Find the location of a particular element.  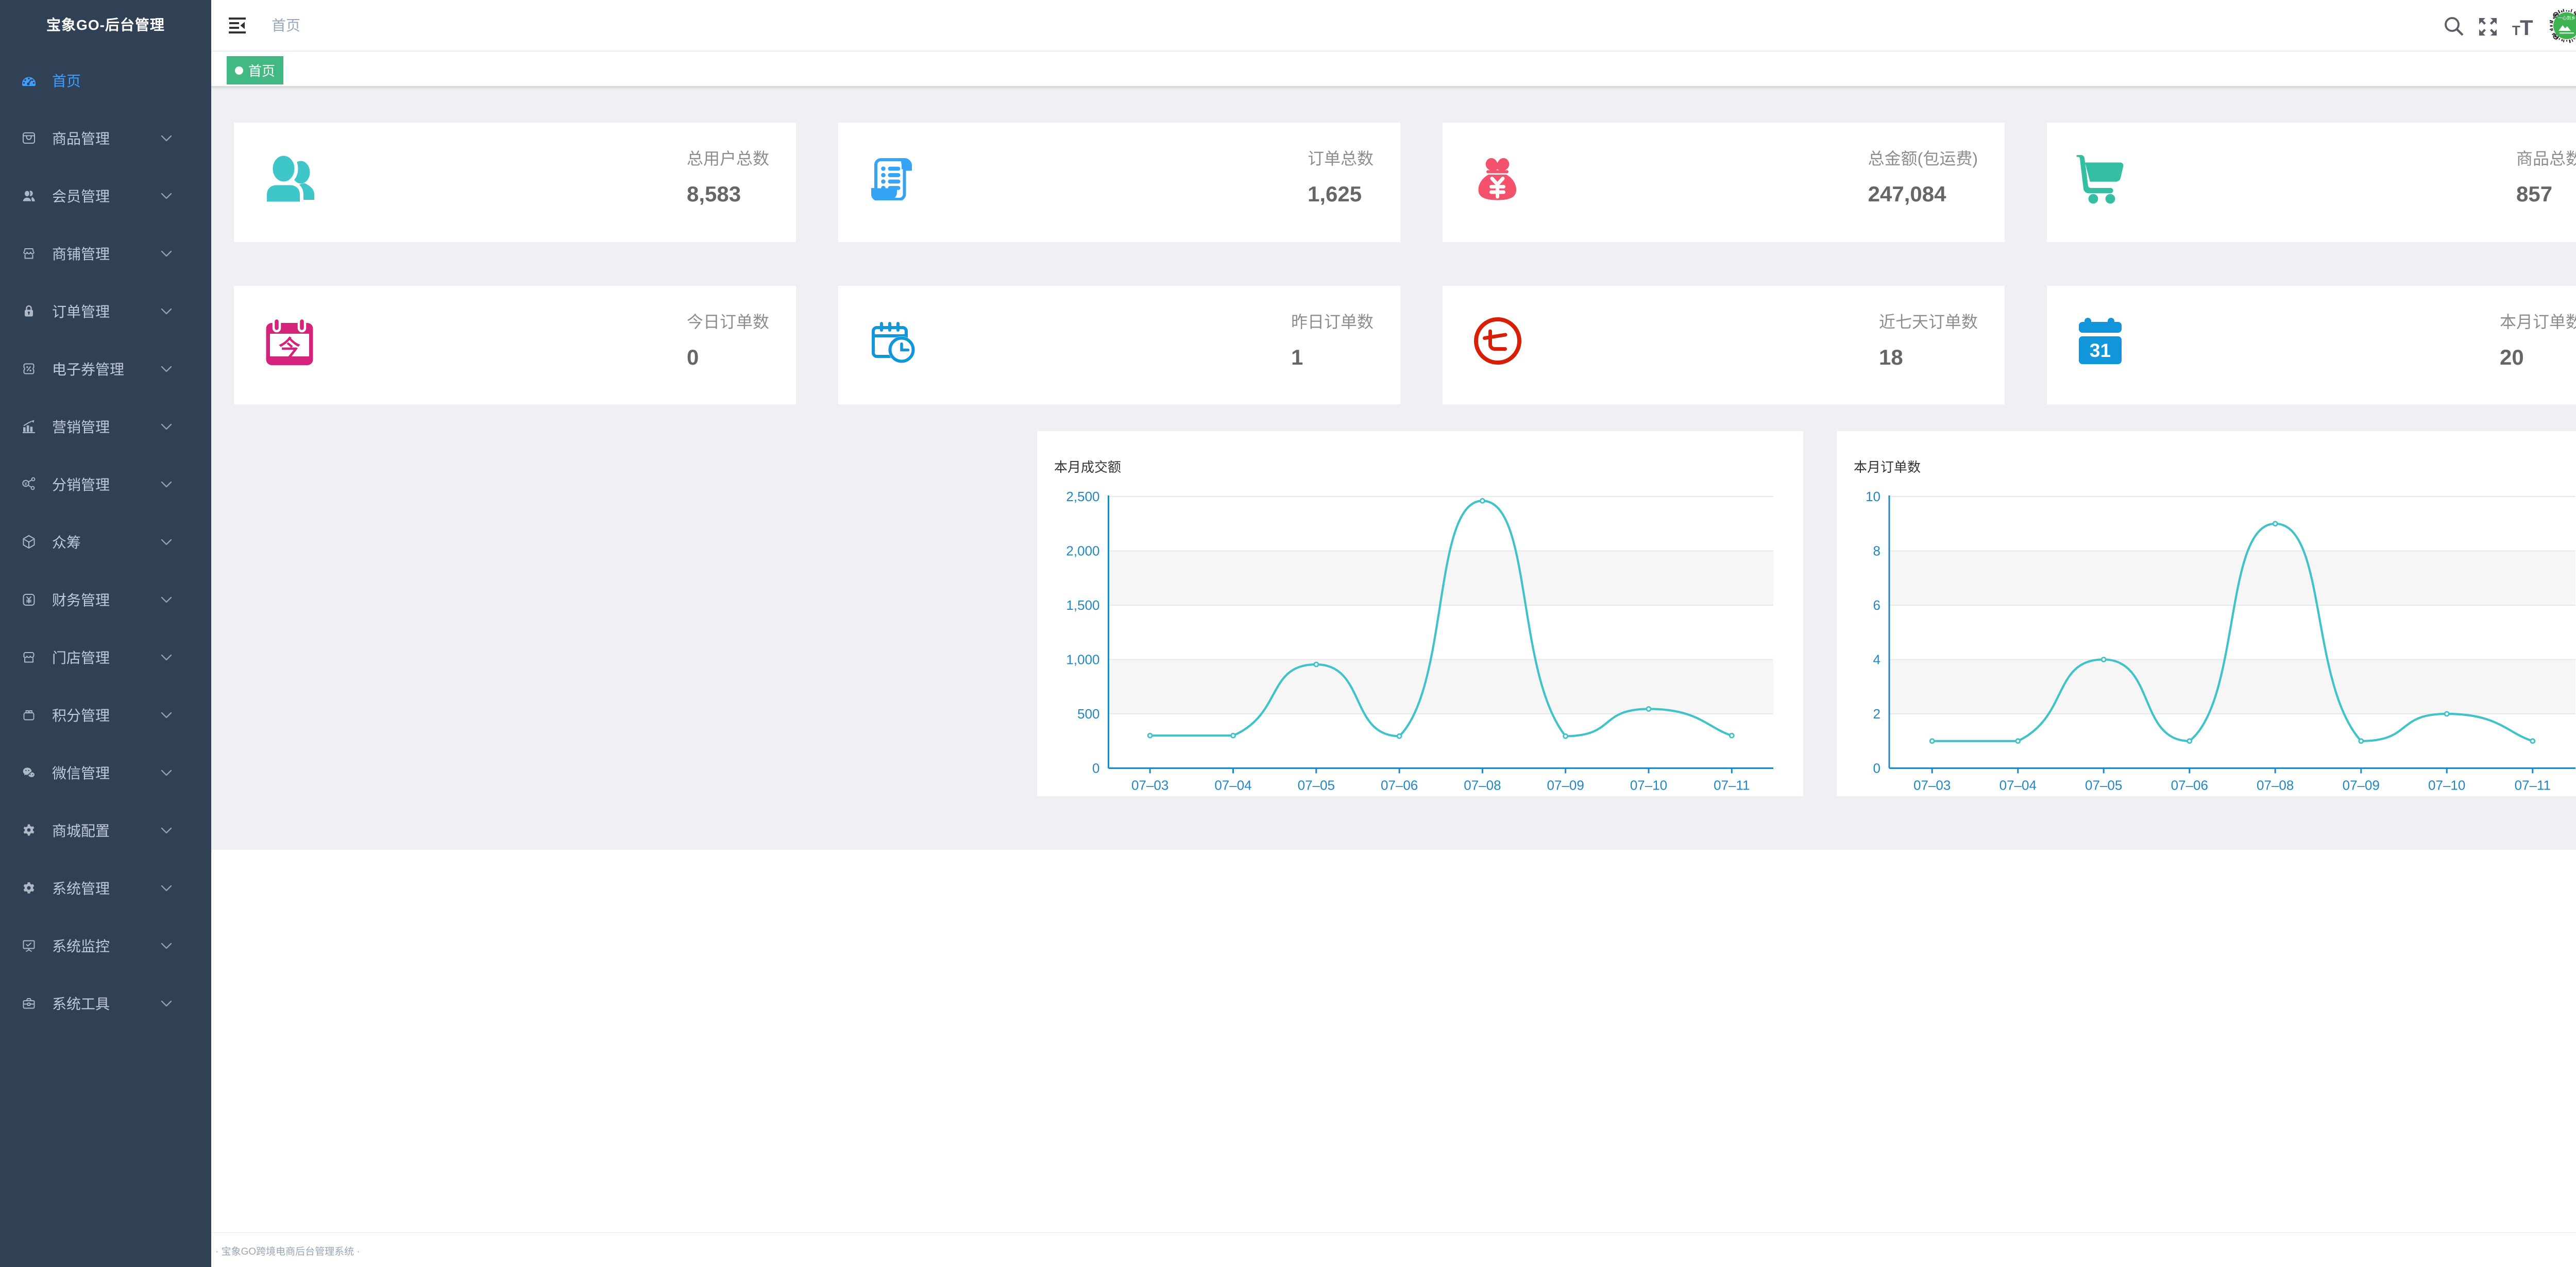

svg-text: 今 is located at coordinates (289, 348).